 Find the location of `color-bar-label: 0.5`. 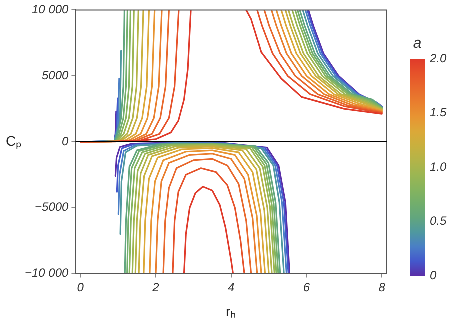

color-bar-label: 0.5 is located at coordinates (439, 221).